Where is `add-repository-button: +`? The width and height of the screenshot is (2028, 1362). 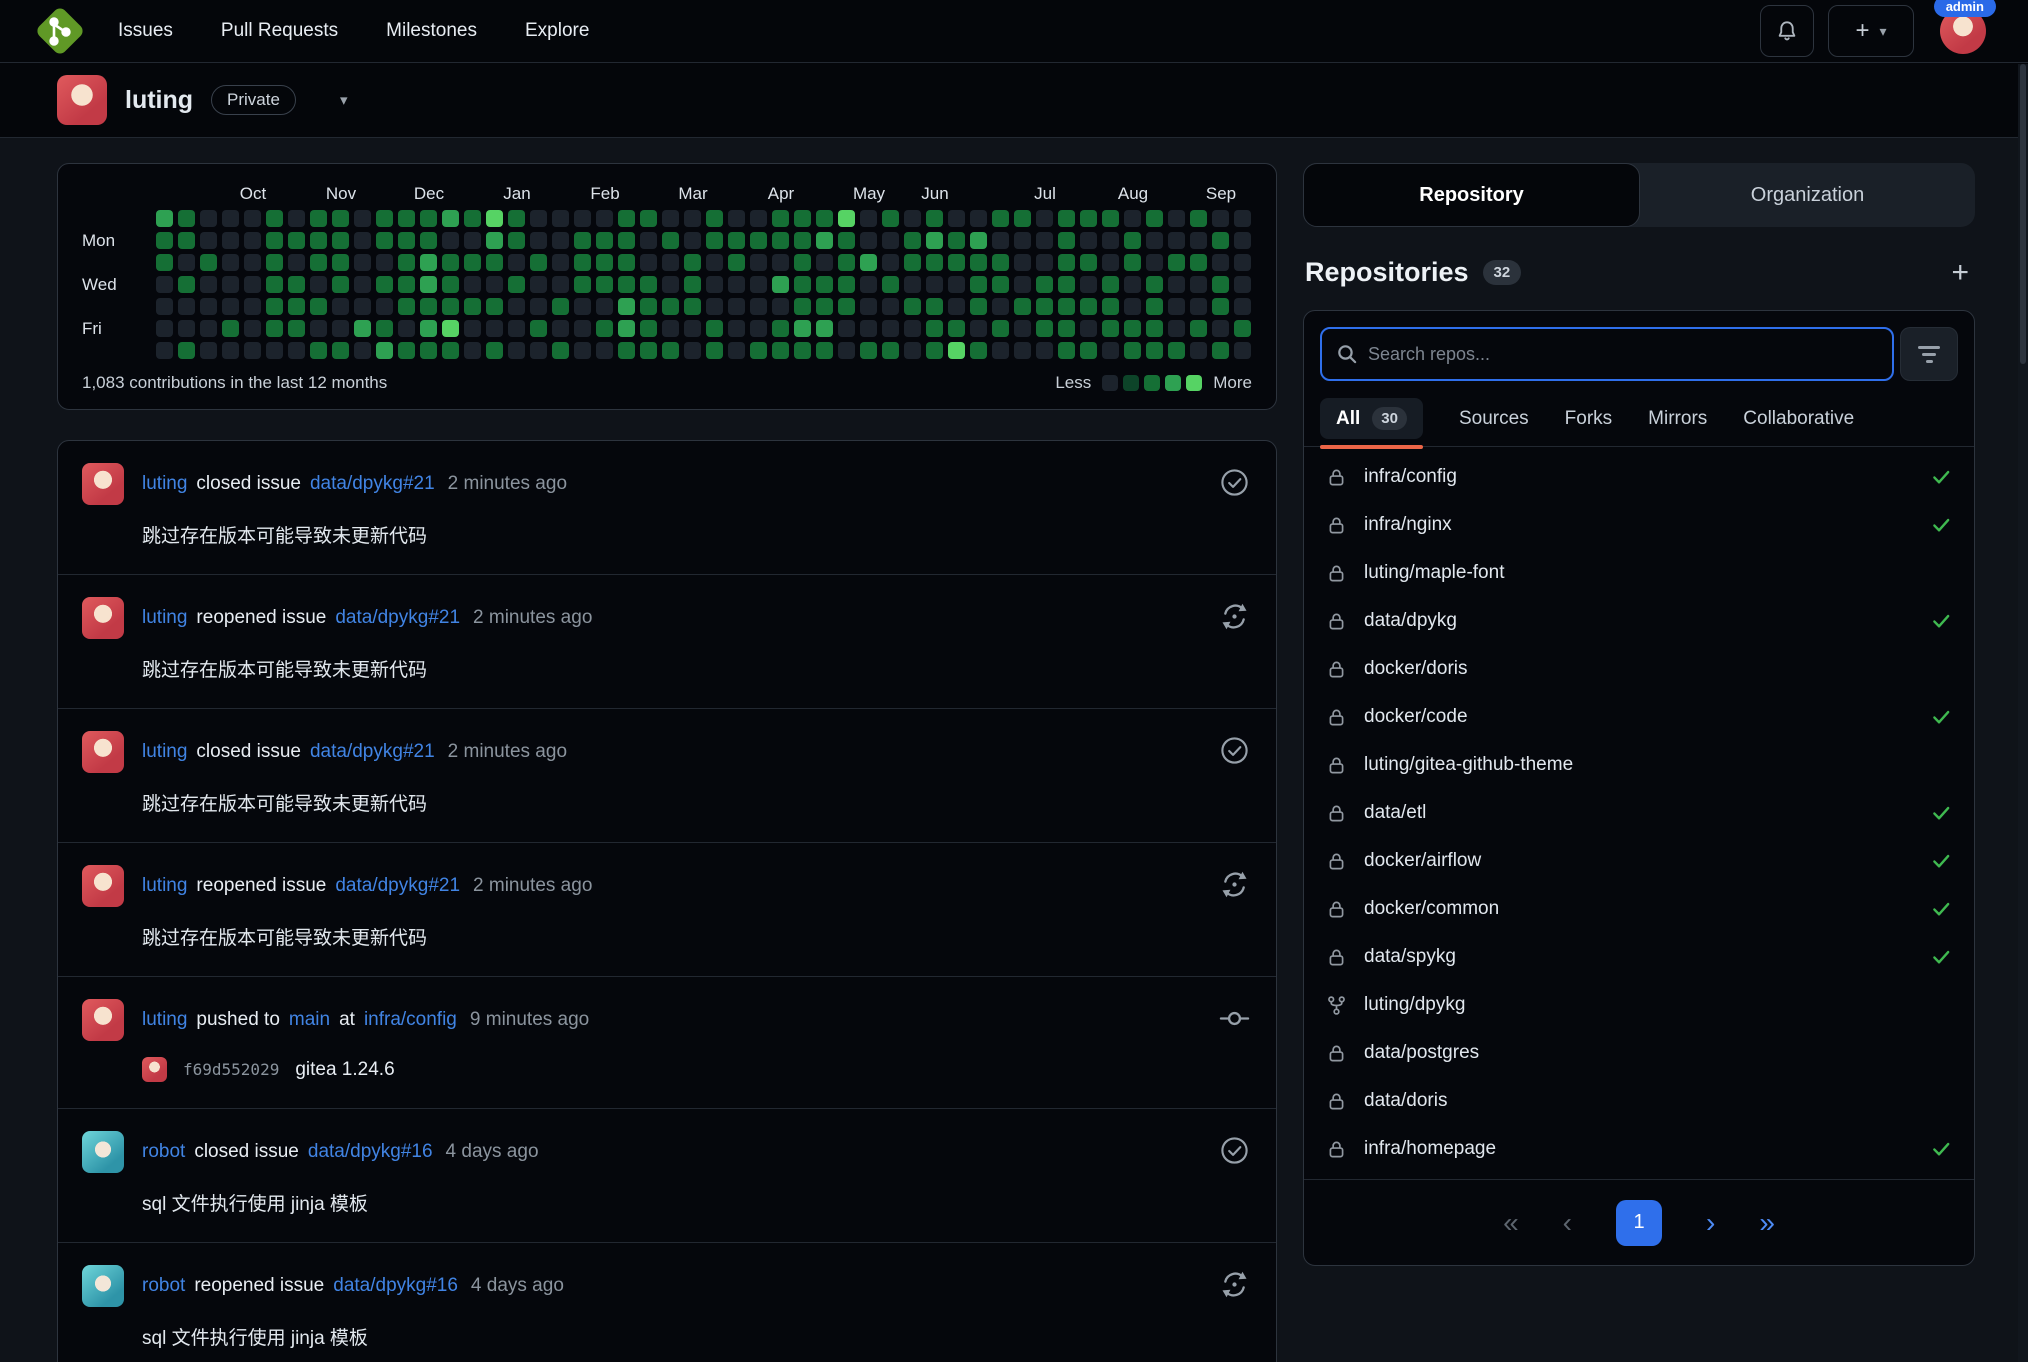
add-repository-button: + is located at coordinates (1960, 272).